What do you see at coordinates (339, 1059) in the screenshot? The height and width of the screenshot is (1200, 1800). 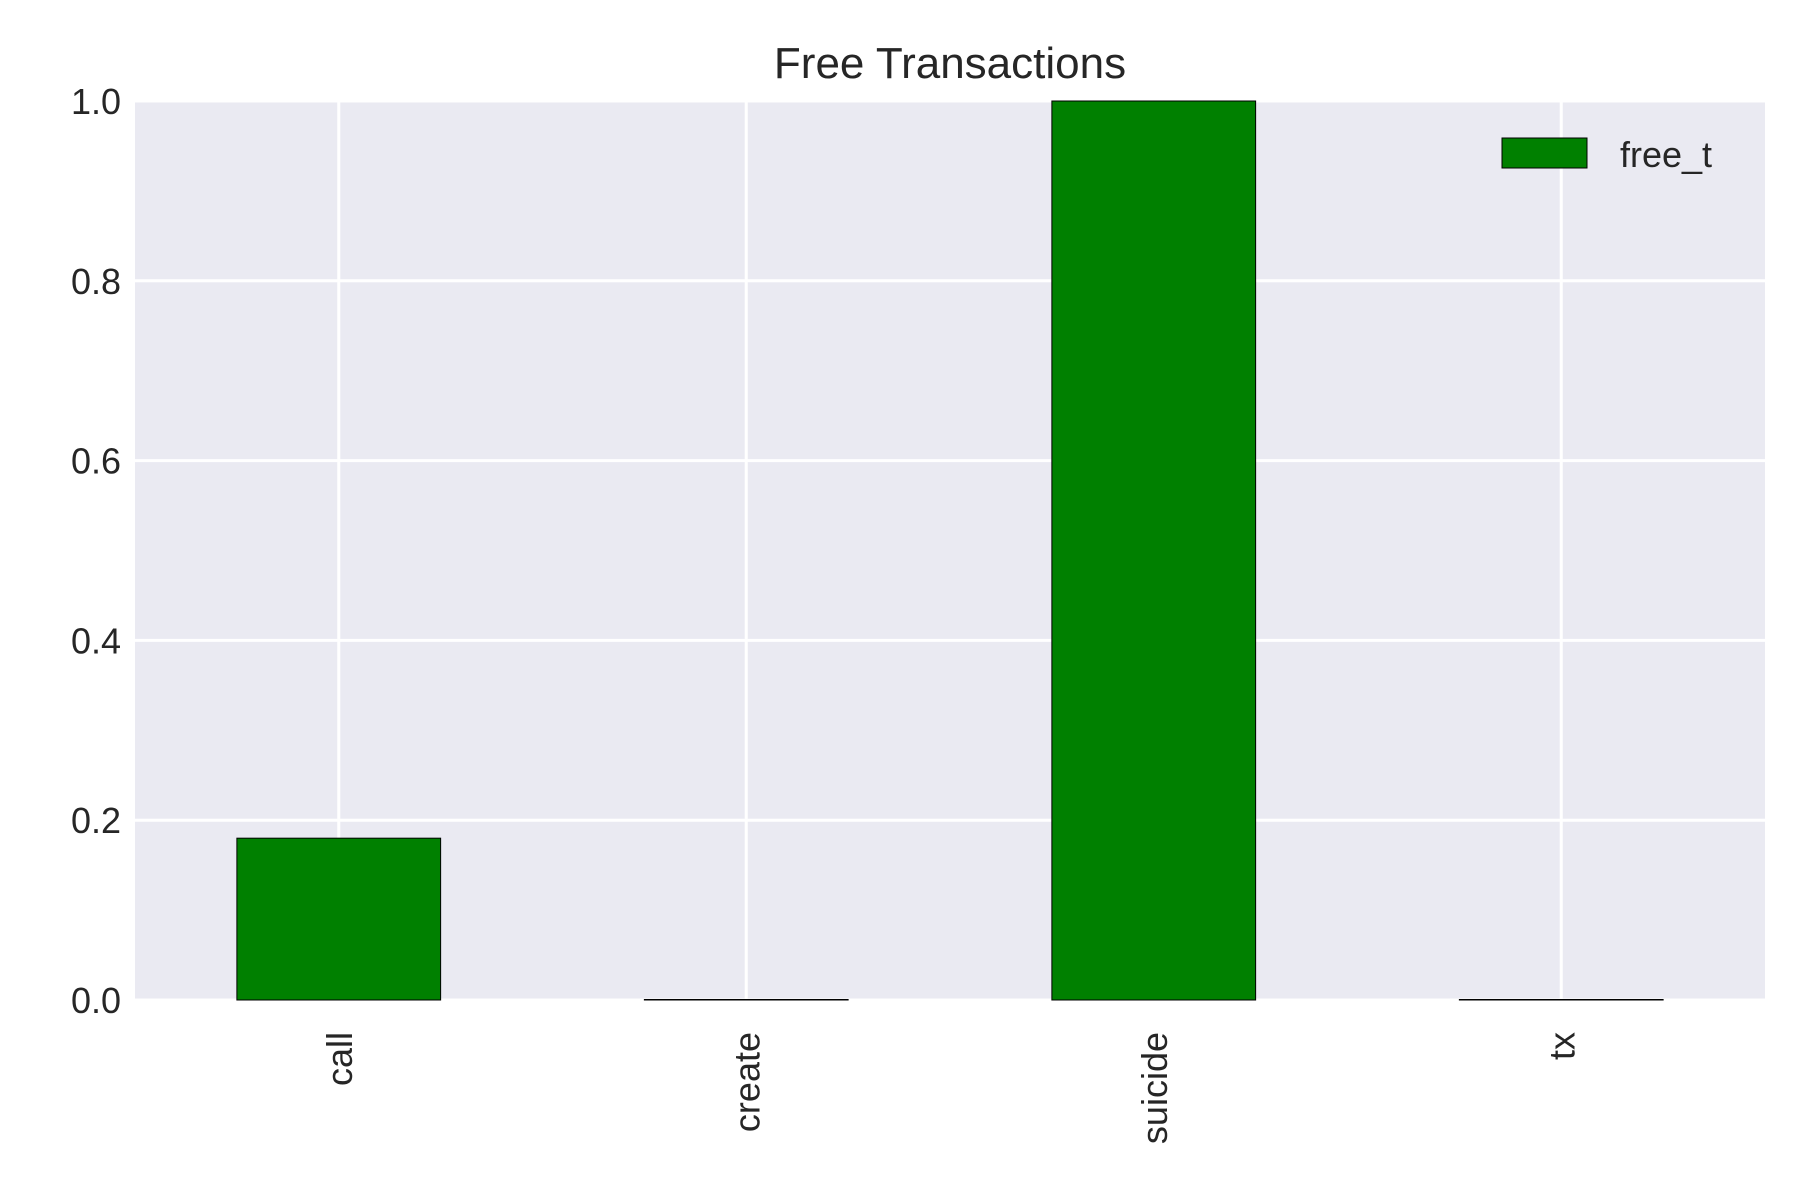 I see `x-tick-label: call` at bounding box center [339, 1059].